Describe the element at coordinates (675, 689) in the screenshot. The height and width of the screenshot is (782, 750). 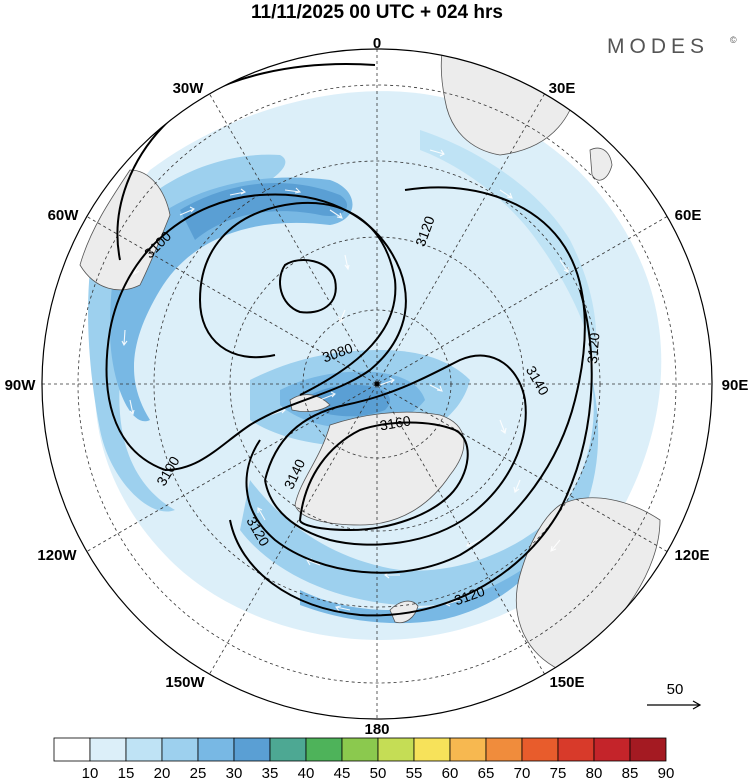
I see `reference-vector-label: 50` at that location.